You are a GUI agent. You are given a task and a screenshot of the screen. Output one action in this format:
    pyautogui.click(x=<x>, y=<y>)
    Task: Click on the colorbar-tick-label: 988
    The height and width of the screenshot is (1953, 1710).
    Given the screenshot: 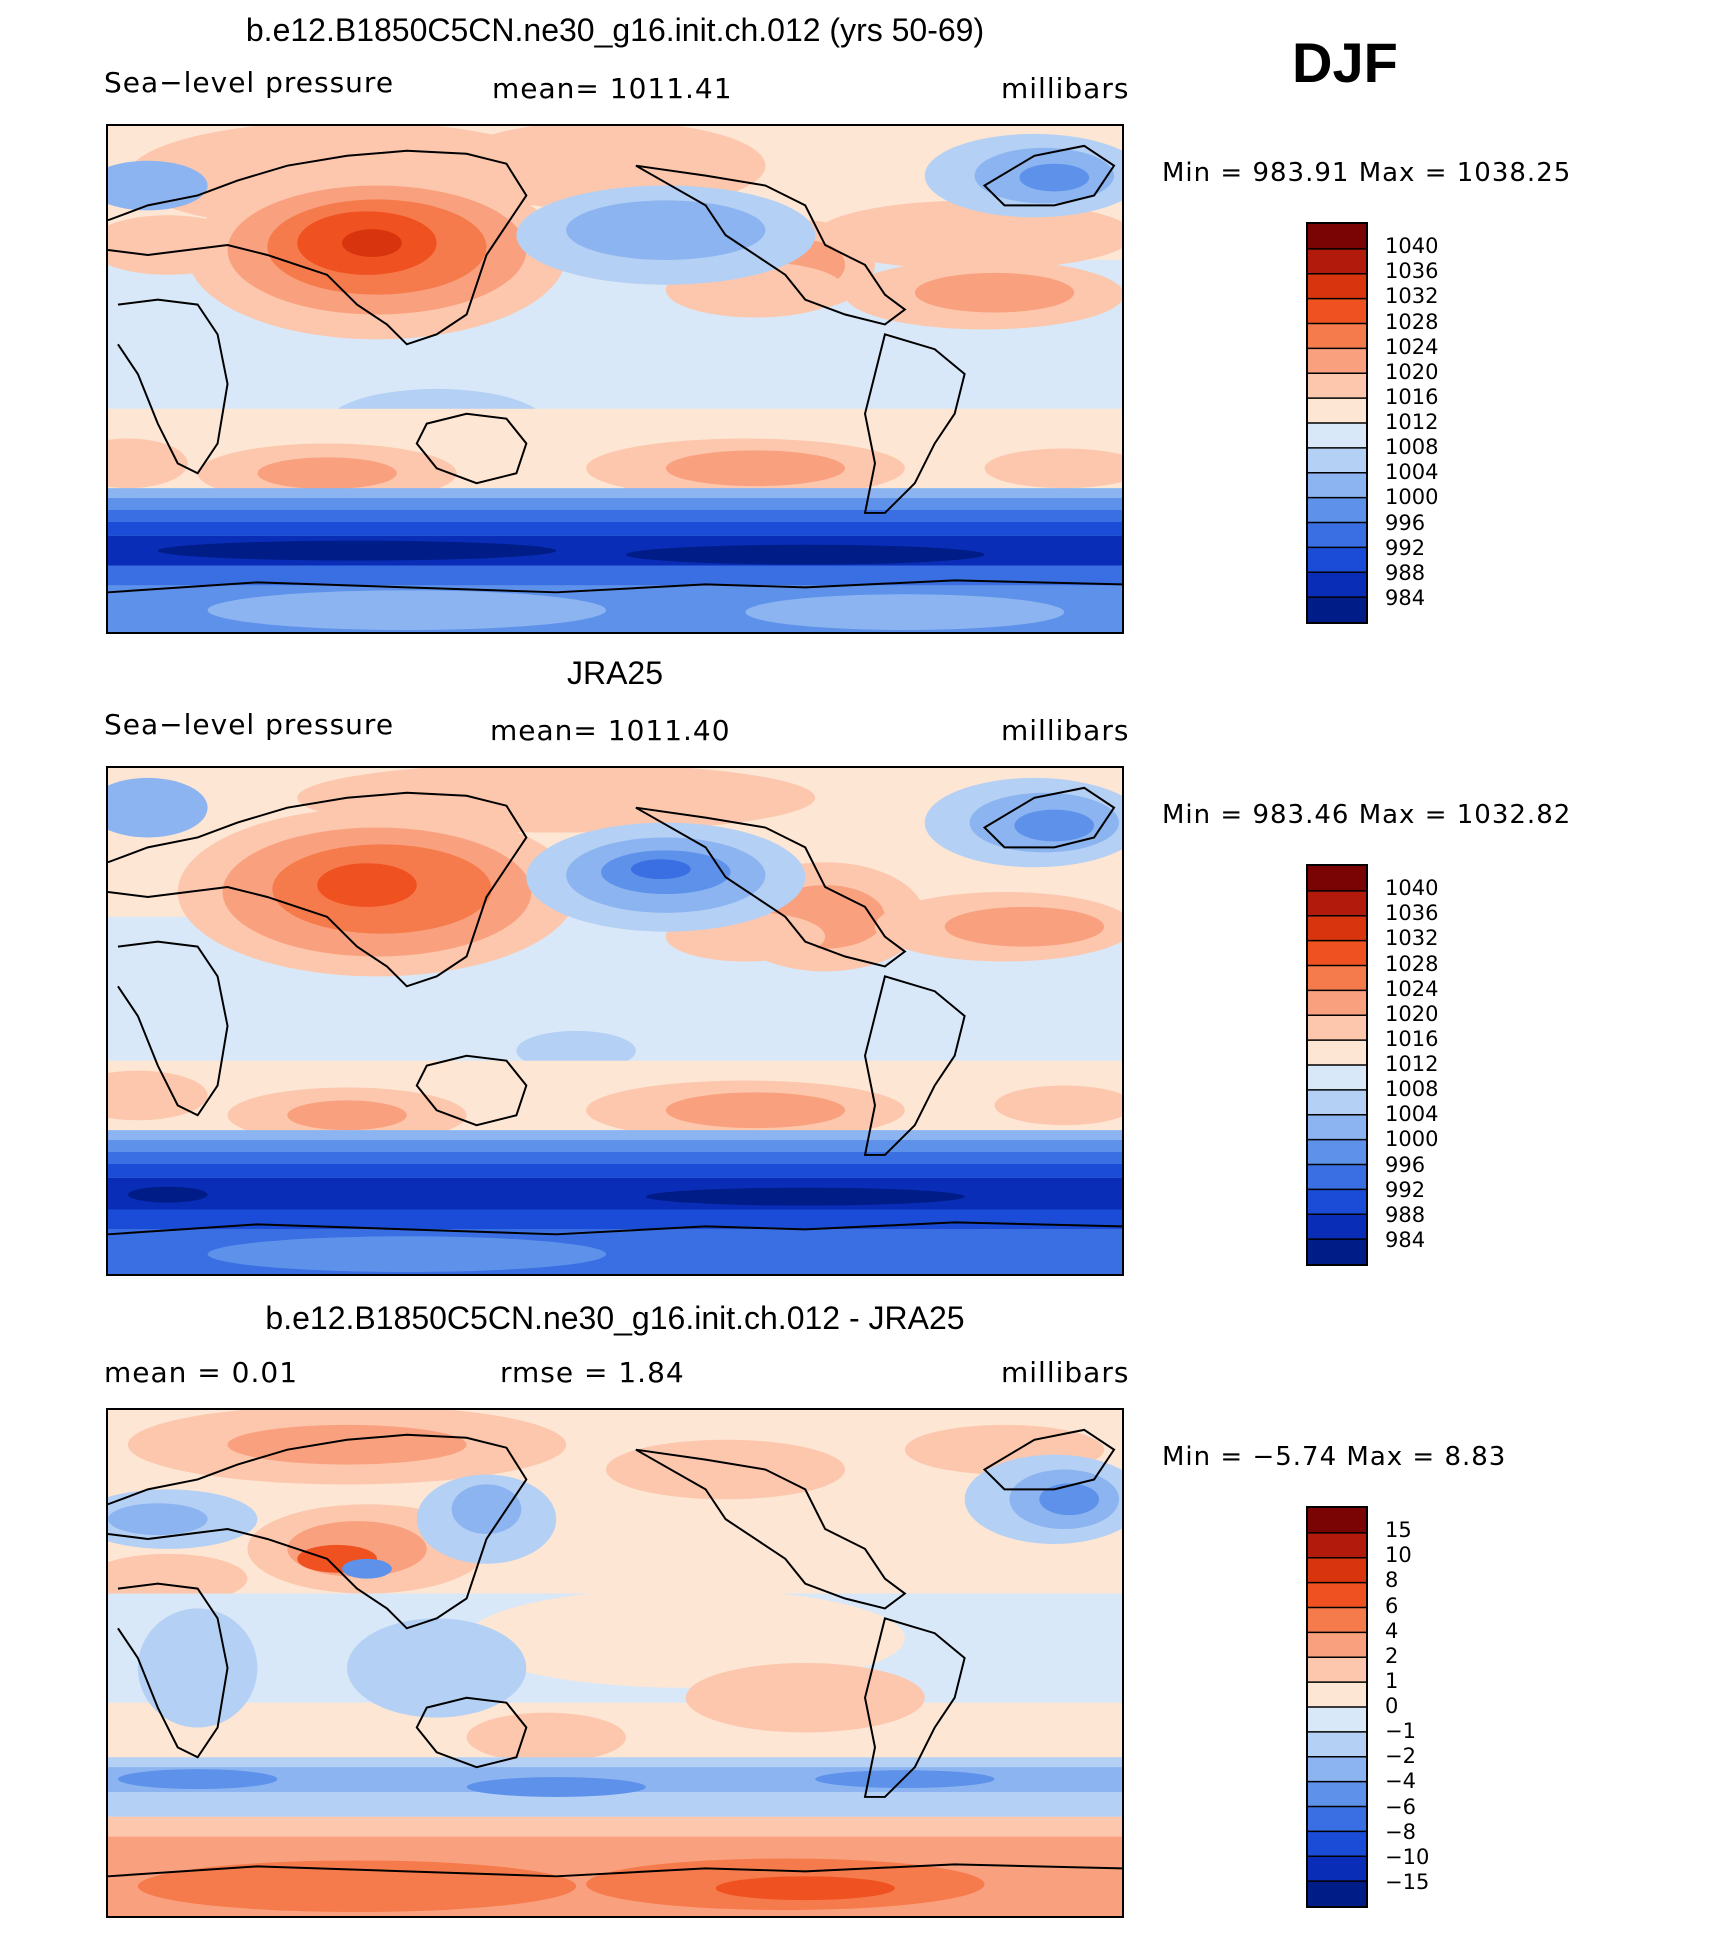 What is the action you would take?
    pyautogui.click(x=1405, y=1214)
    